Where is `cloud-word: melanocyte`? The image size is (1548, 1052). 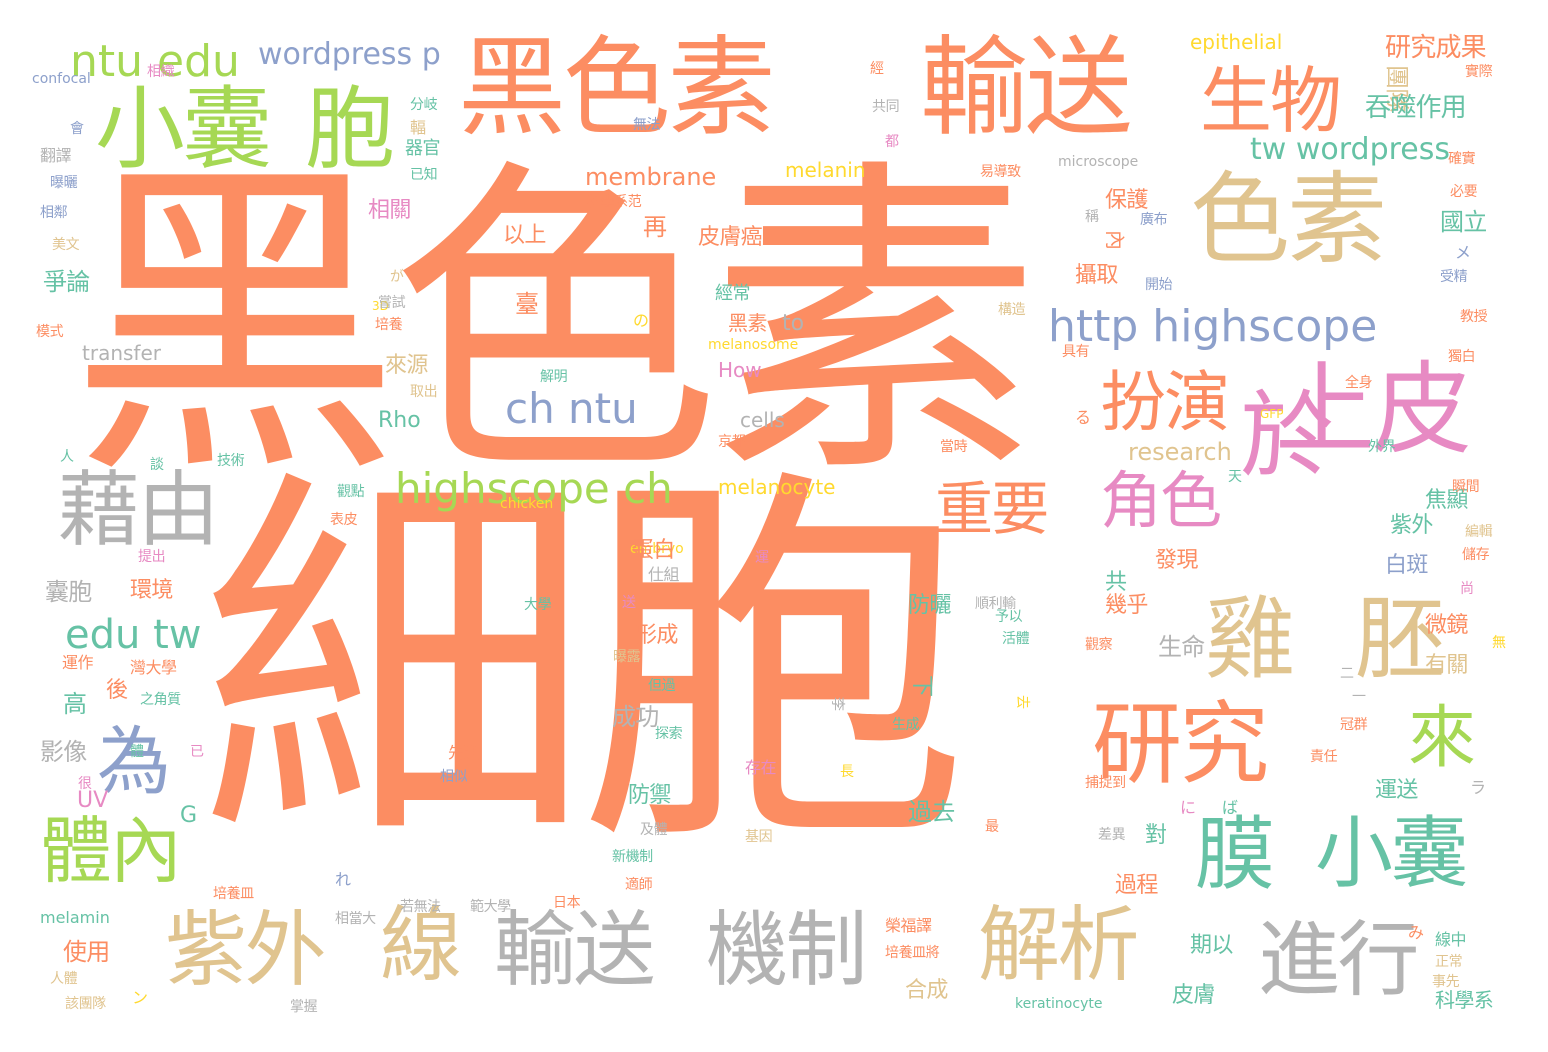
cloud-word: melanocyte is located at coordinates (777, 487).